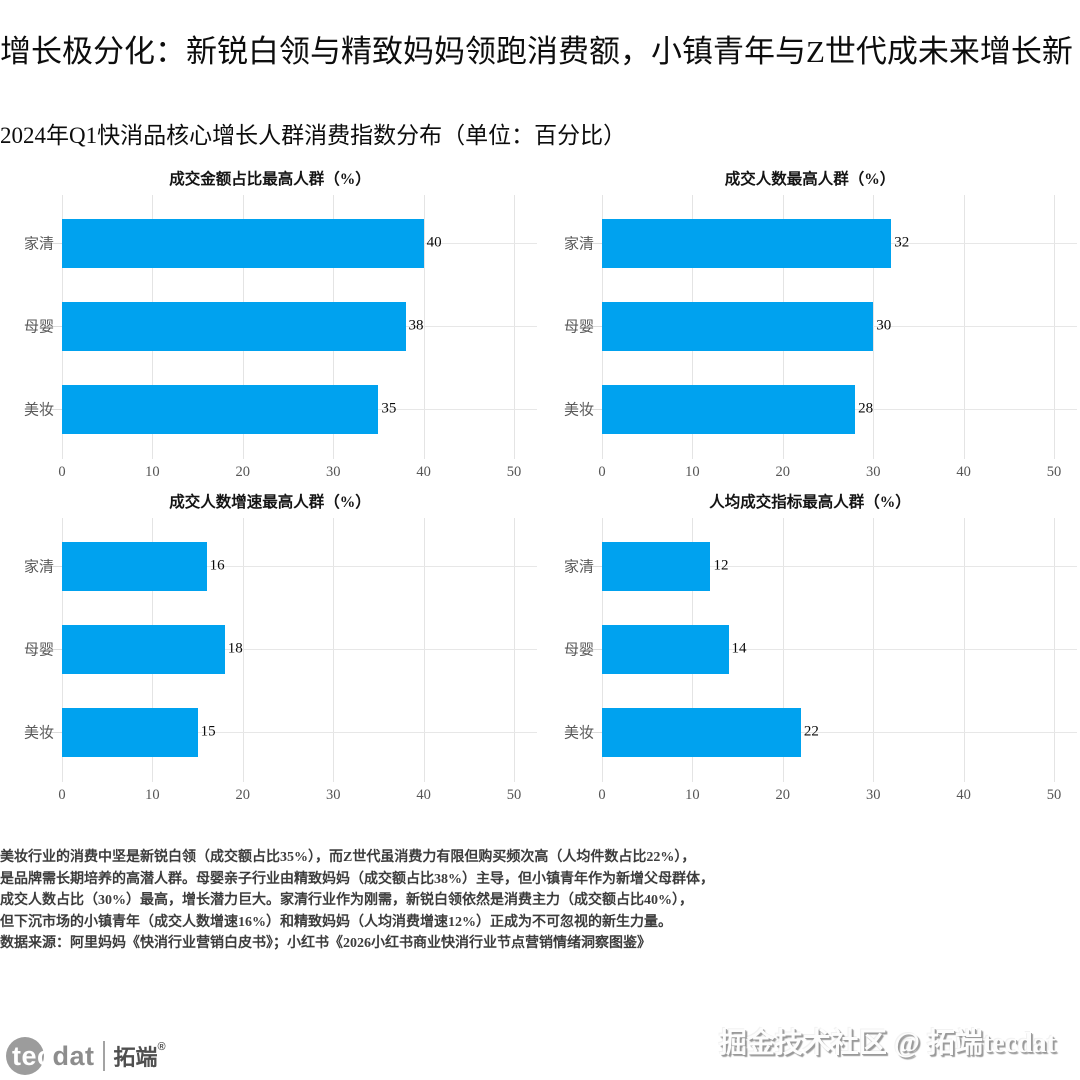 This screenshot has height=1080, width=1080. I want to click on bar-value-label: 32, so click(902, 242).